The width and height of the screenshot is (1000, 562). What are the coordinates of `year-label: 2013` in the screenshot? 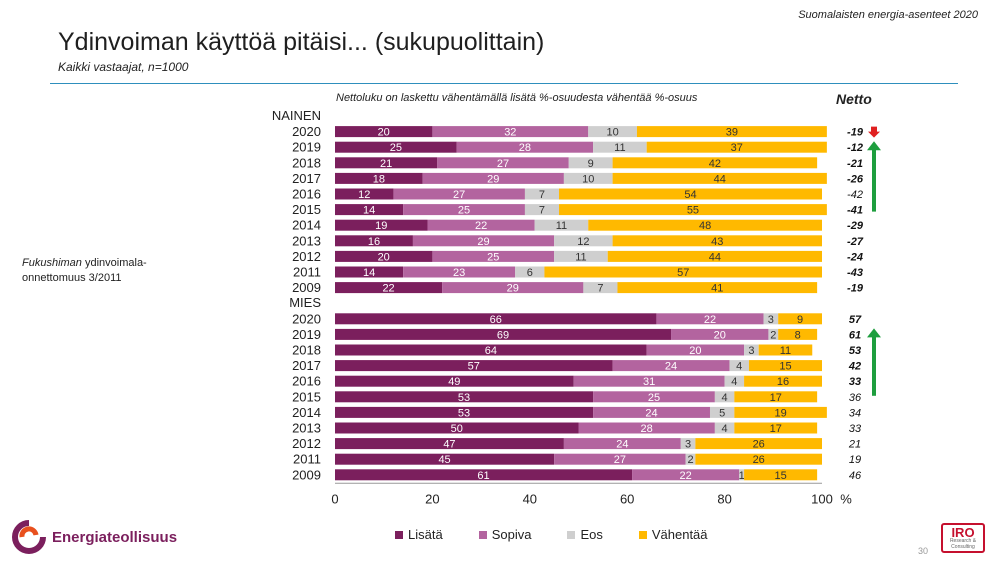 It's located at (306, 428).